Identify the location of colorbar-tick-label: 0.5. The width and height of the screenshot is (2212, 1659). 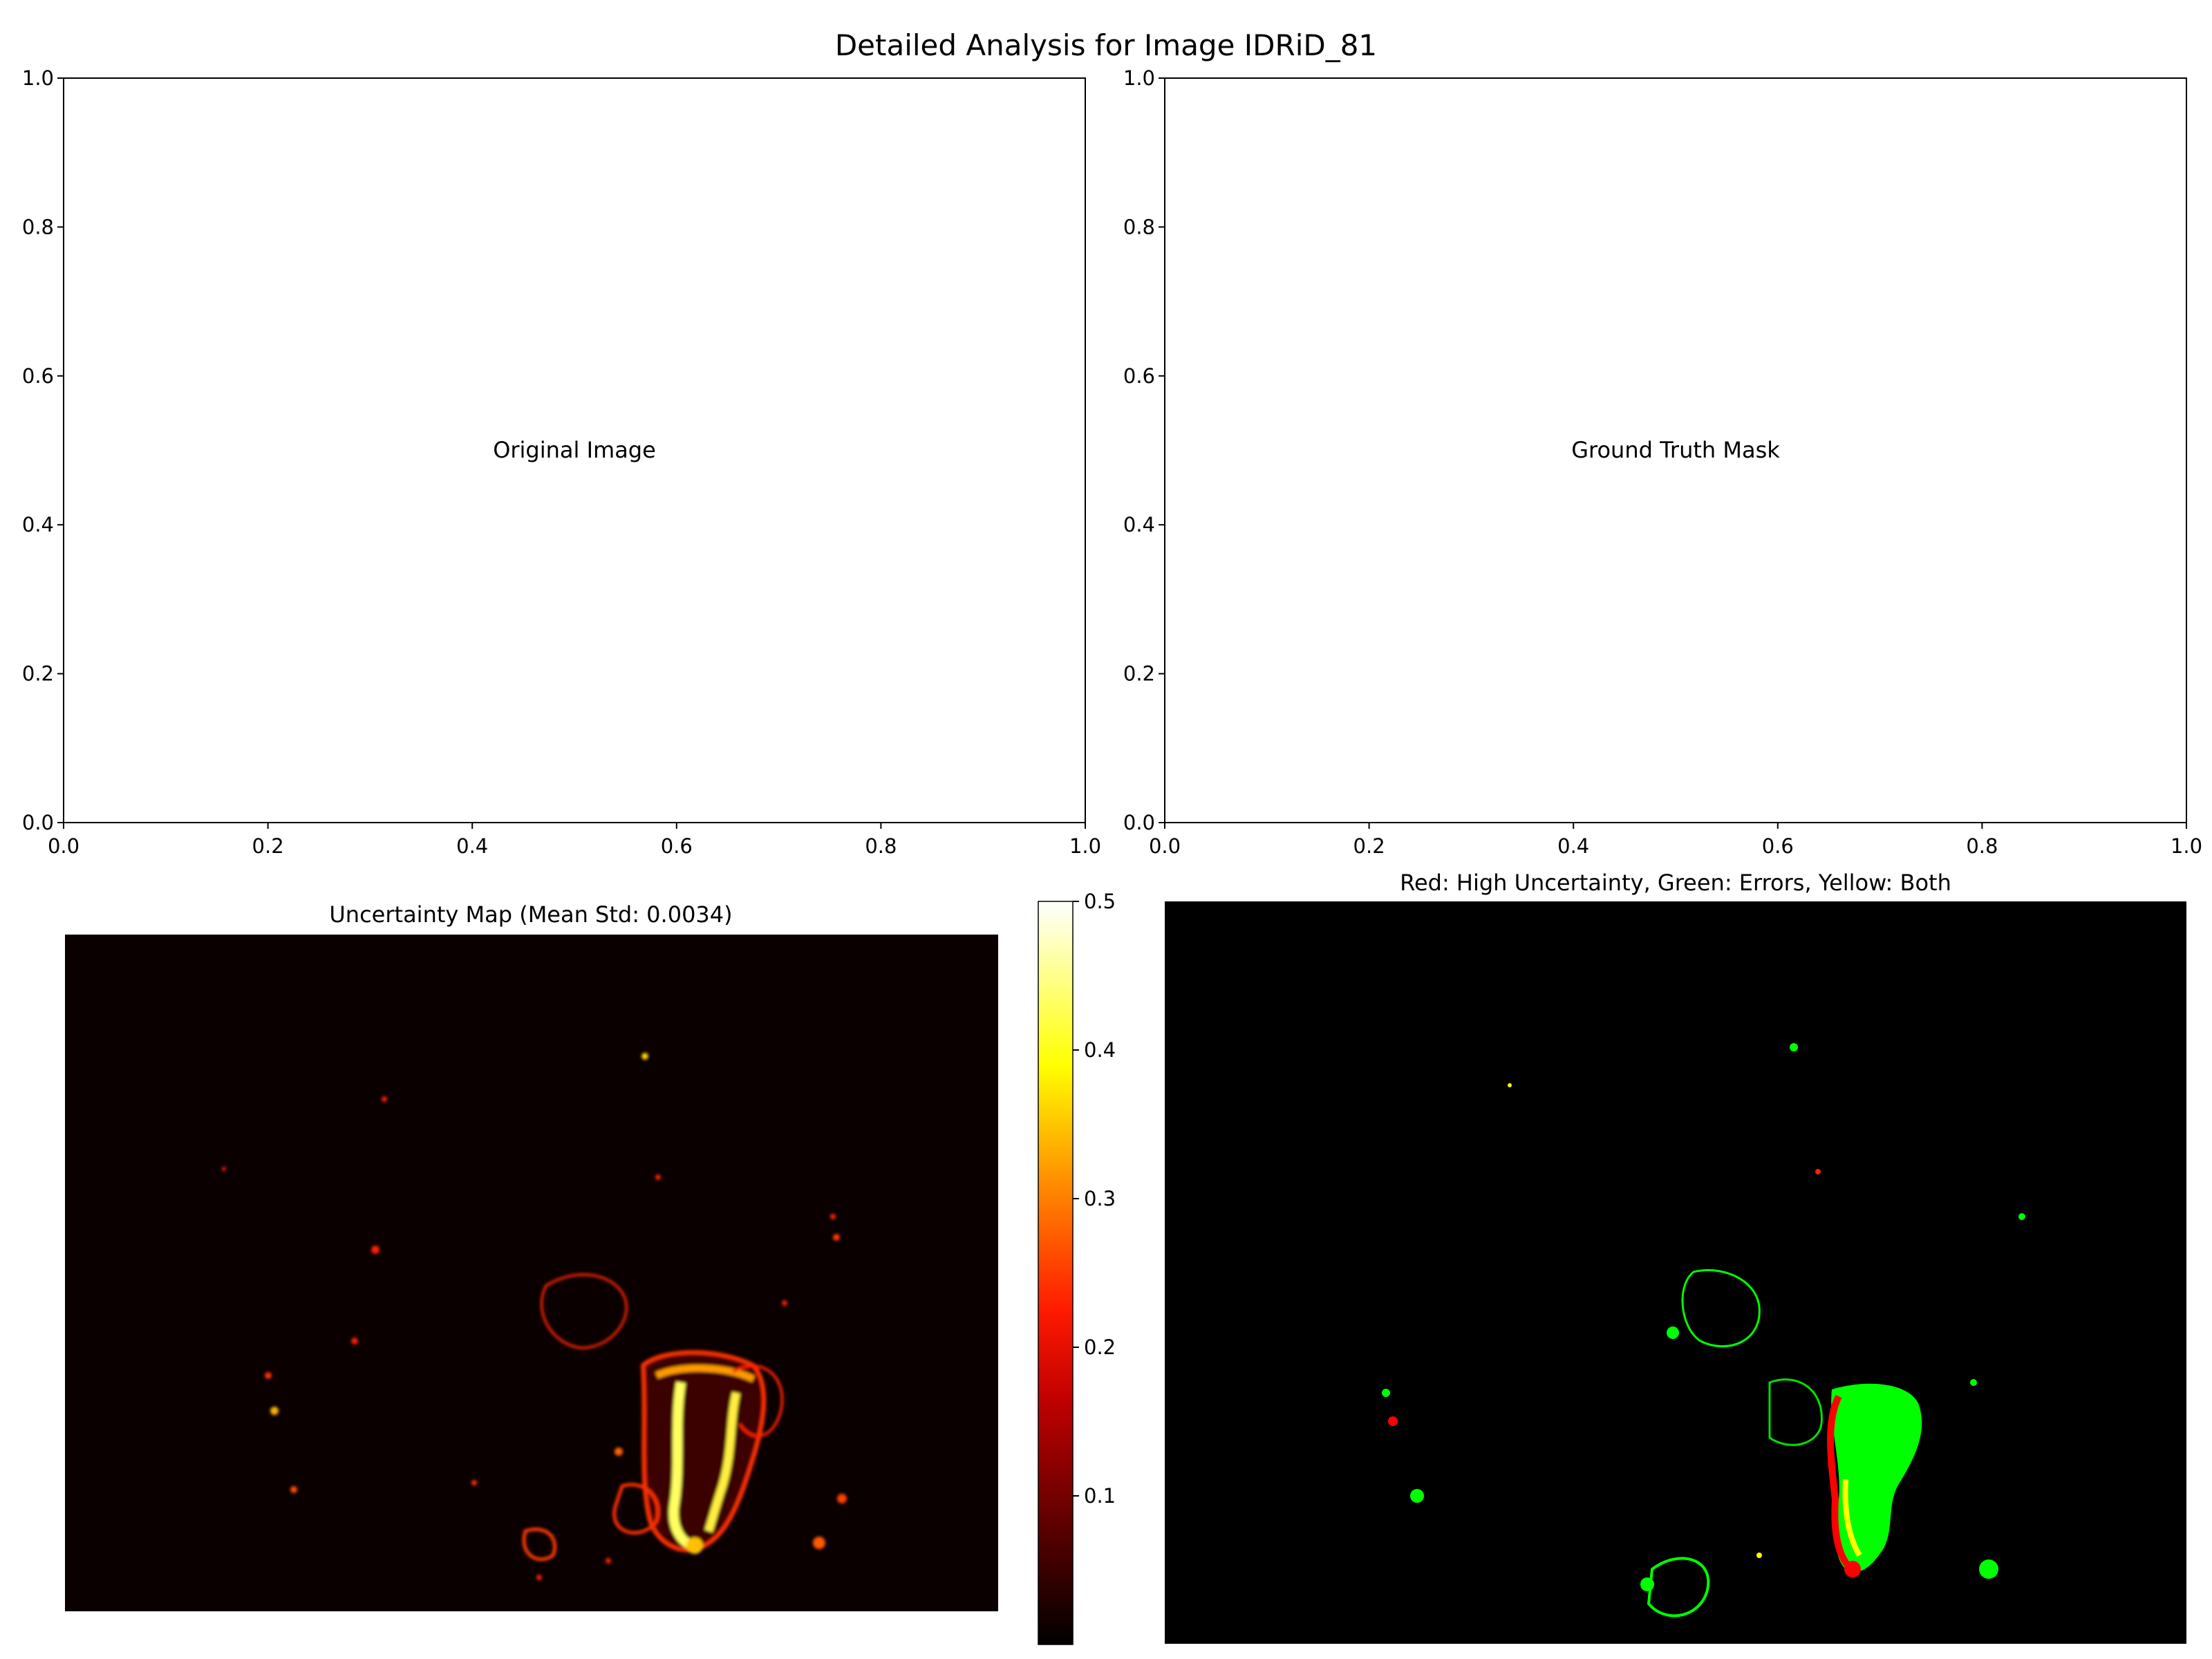
(1100, 901).